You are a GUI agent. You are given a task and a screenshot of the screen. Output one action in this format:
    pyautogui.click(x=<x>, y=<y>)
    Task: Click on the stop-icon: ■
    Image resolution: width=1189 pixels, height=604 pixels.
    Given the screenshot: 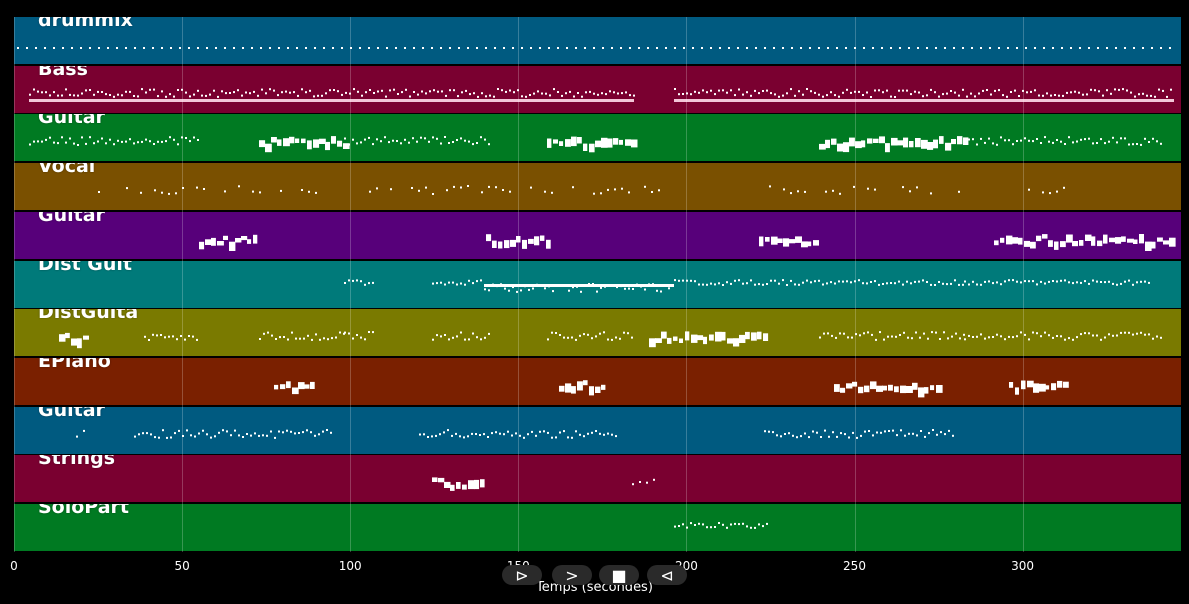 What is the action you would take?
    pyautogui.click(x=619, y=575)
    